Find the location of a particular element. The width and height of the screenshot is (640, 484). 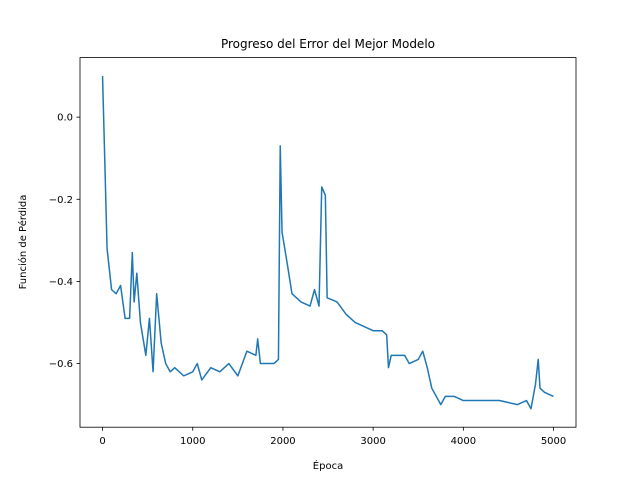

x-tick-label: 2000 is located at coordinates (282, 441).